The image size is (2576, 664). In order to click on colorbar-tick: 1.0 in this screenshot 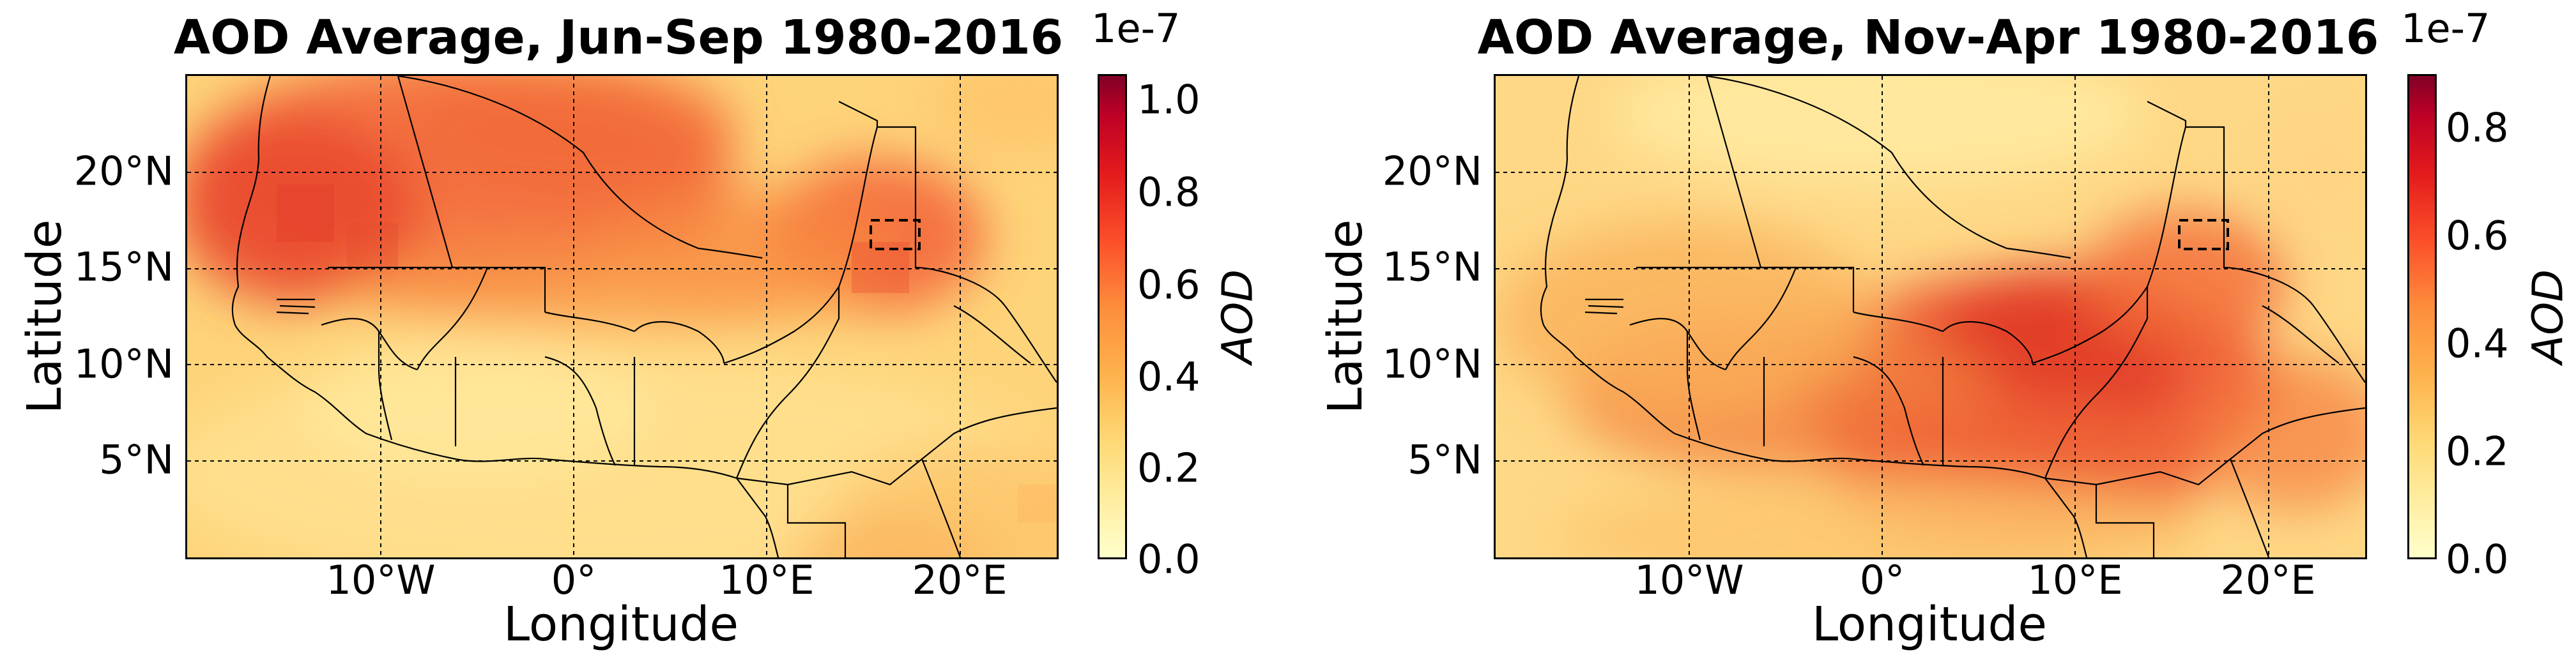, I will do `click(1168, 99)`.